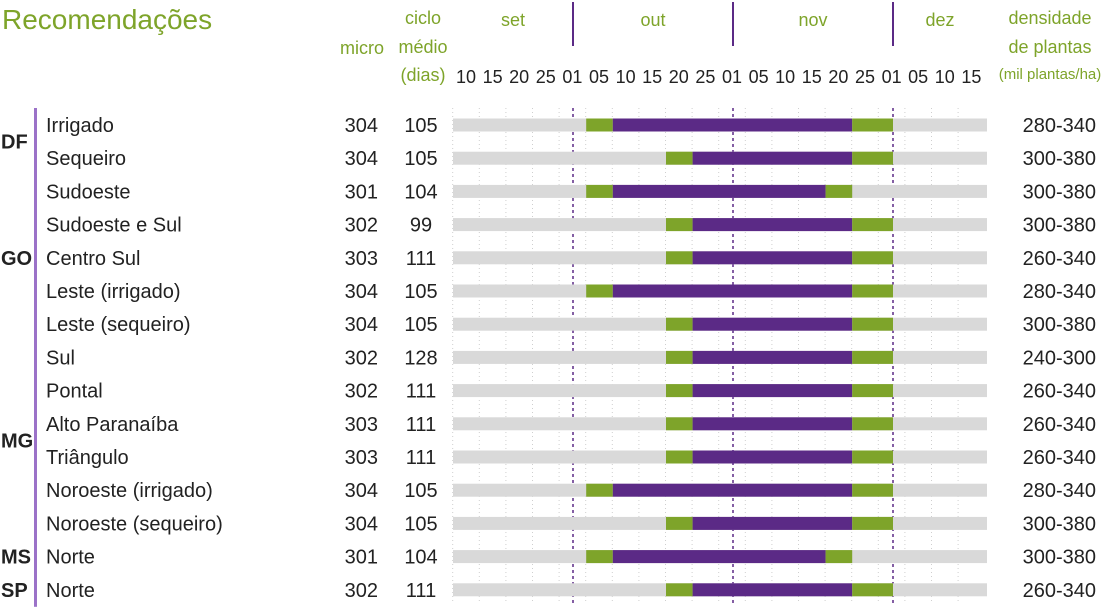 The height and width of the screenshot is (607, 1106). Describe the element at coordinates (16, 259) in the screenshot. I see `state-label: GO` at that location.